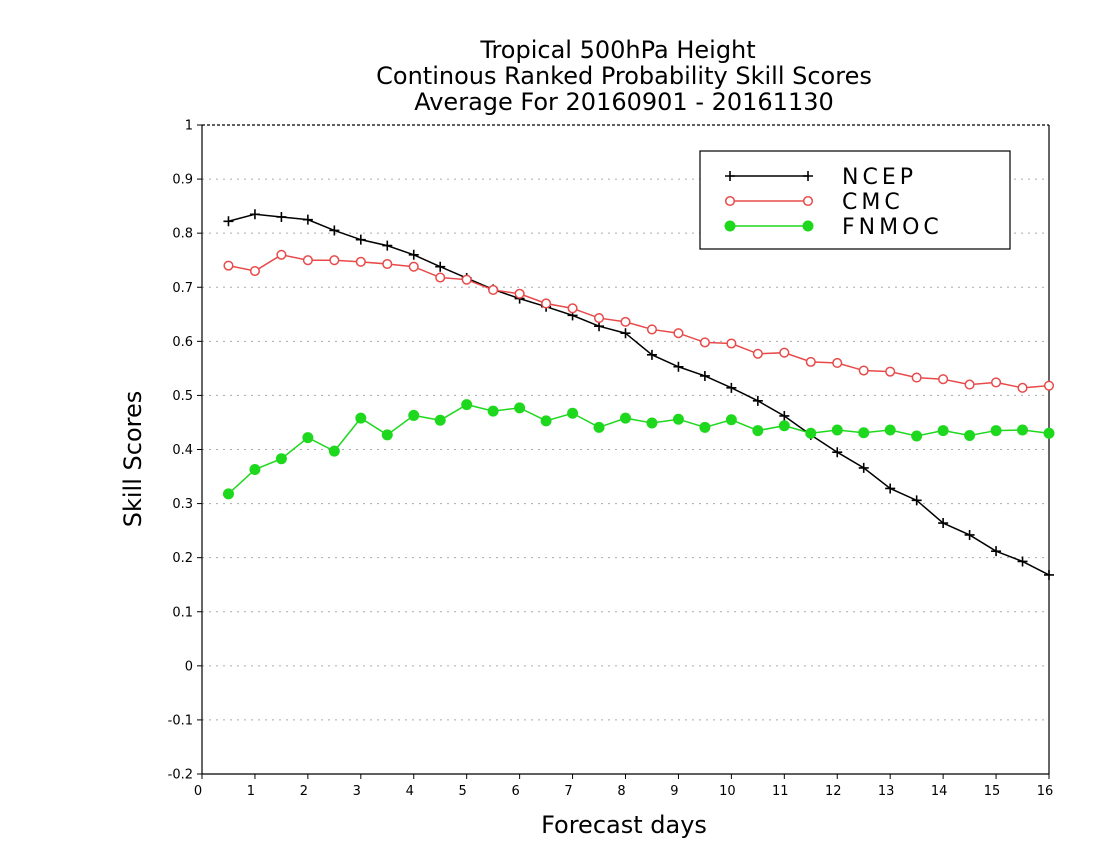 This screenshot has height=850, width=1100. I want to click on legend-label-cmc: CMC, so click(873, 202).